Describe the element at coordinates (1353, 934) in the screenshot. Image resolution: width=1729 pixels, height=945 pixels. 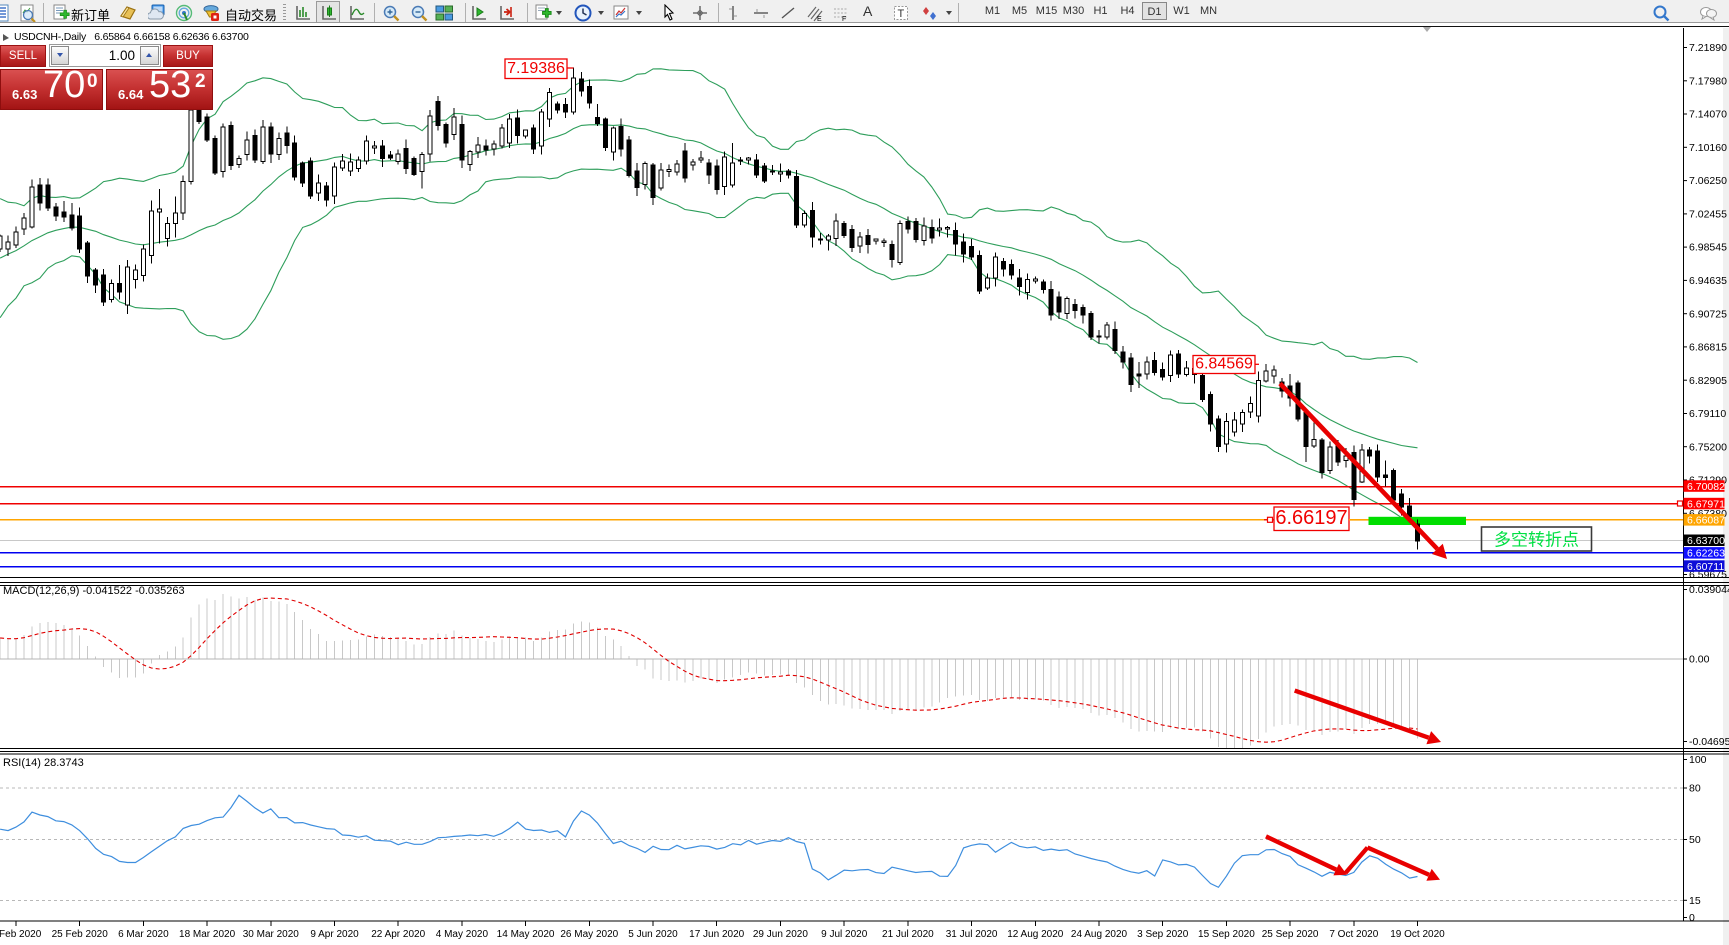
I see `svg-text: 7 Oct 2020` at that location.